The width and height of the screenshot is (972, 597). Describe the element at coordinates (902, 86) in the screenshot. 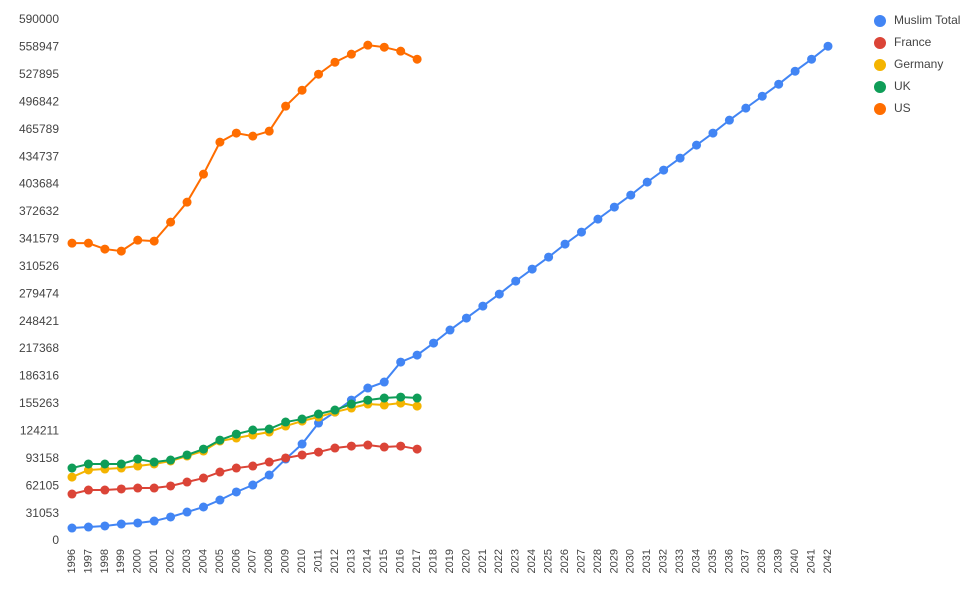

I see `legend-label: UK` at that location.